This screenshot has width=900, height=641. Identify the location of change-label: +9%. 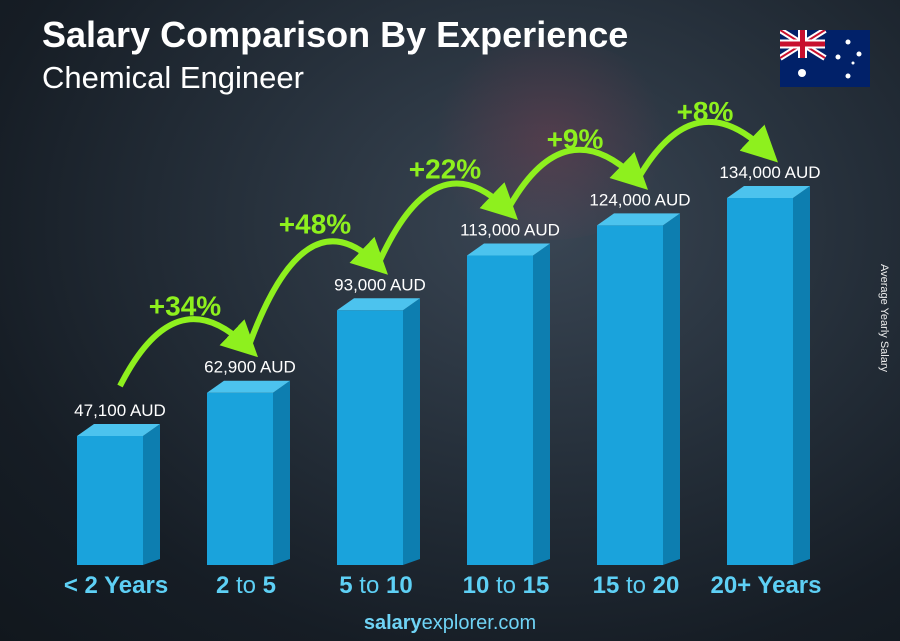
(575, 138).